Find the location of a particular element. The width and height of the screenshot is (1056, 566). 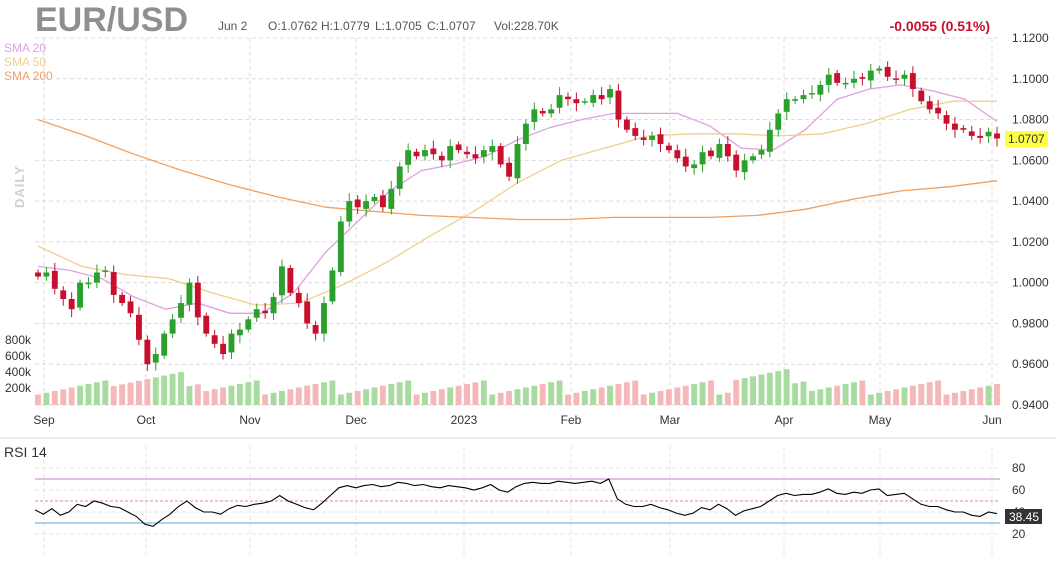

date-tick-label: Jun is located at coordinates (991, 420).